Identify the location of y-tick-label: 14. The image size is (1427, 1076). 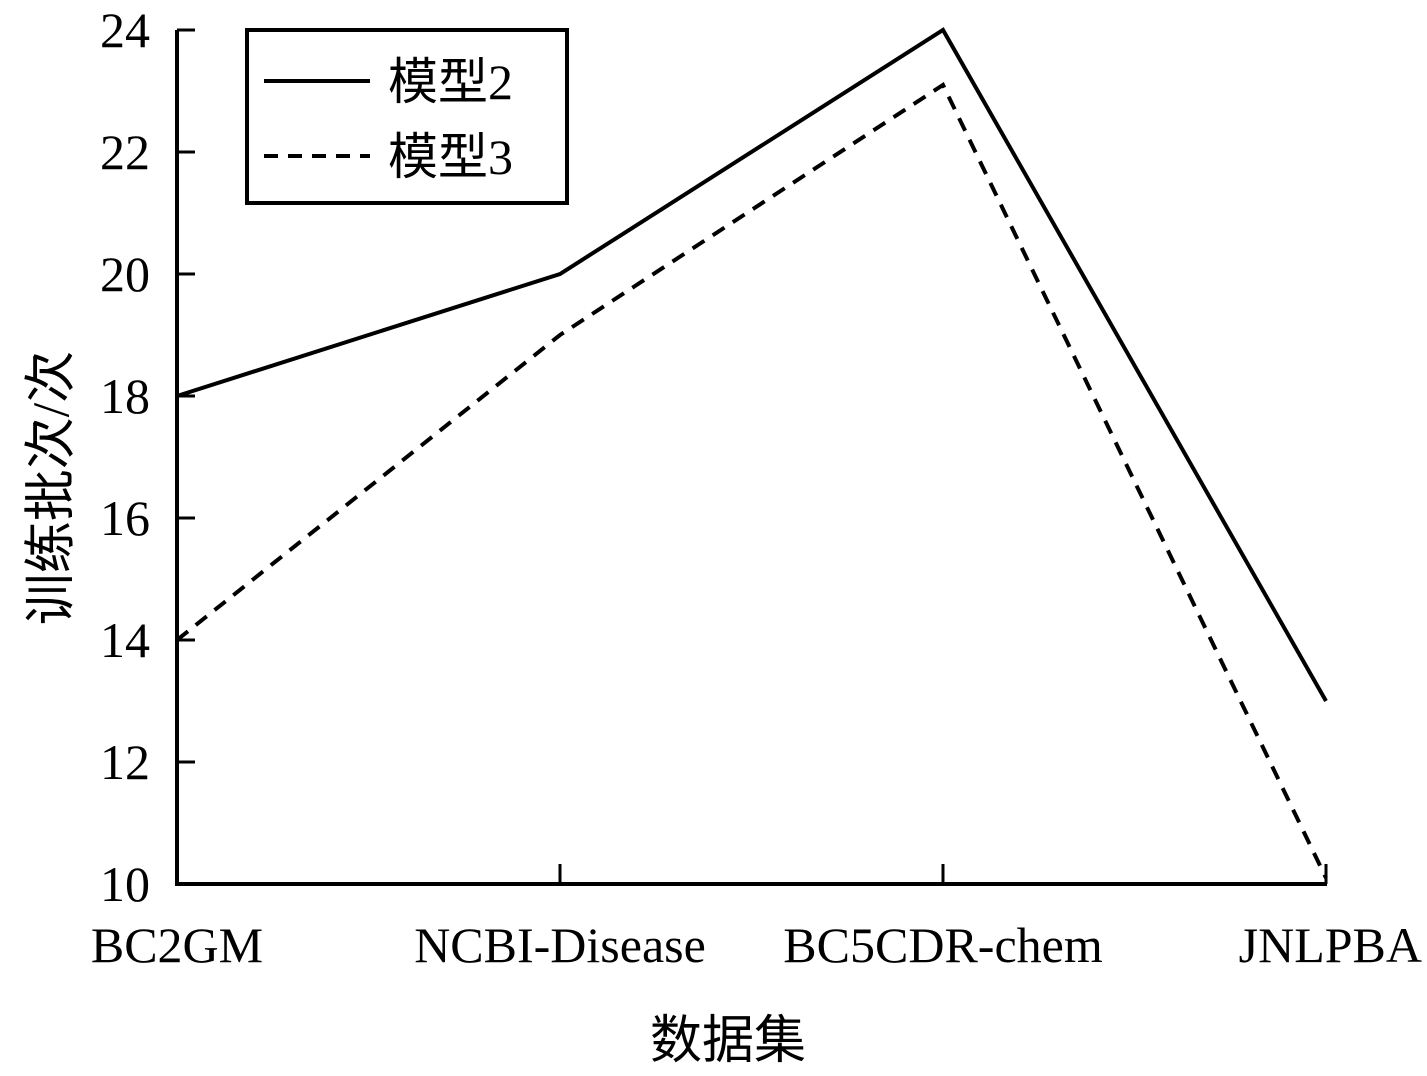
(125, 640).